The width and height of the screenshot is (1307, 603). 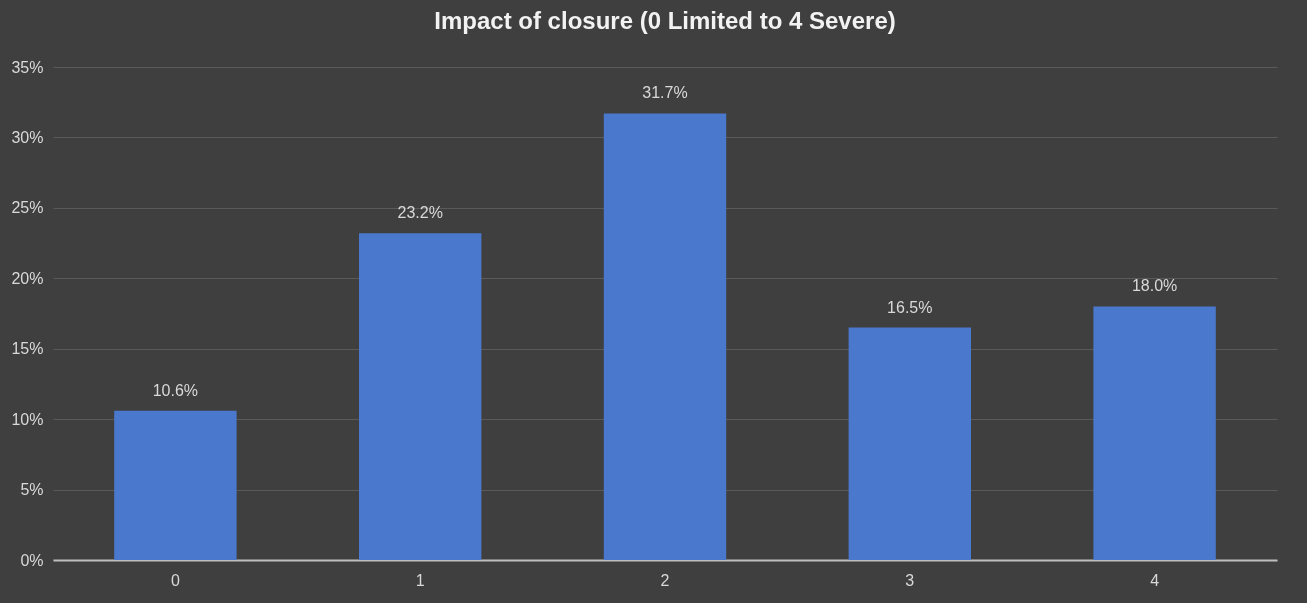 What do you see at coordinates (910, 307) in the screenshot?
I see `data-label: 16.5%` at bounding box center [910, 307].